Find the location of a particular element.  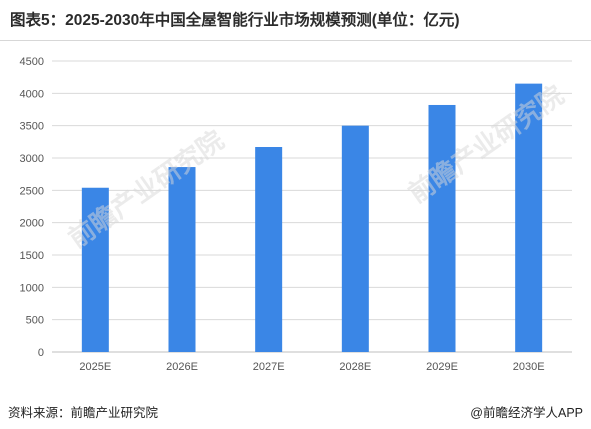

y-tick-label: 3000 is located at coordinates (32, 159).